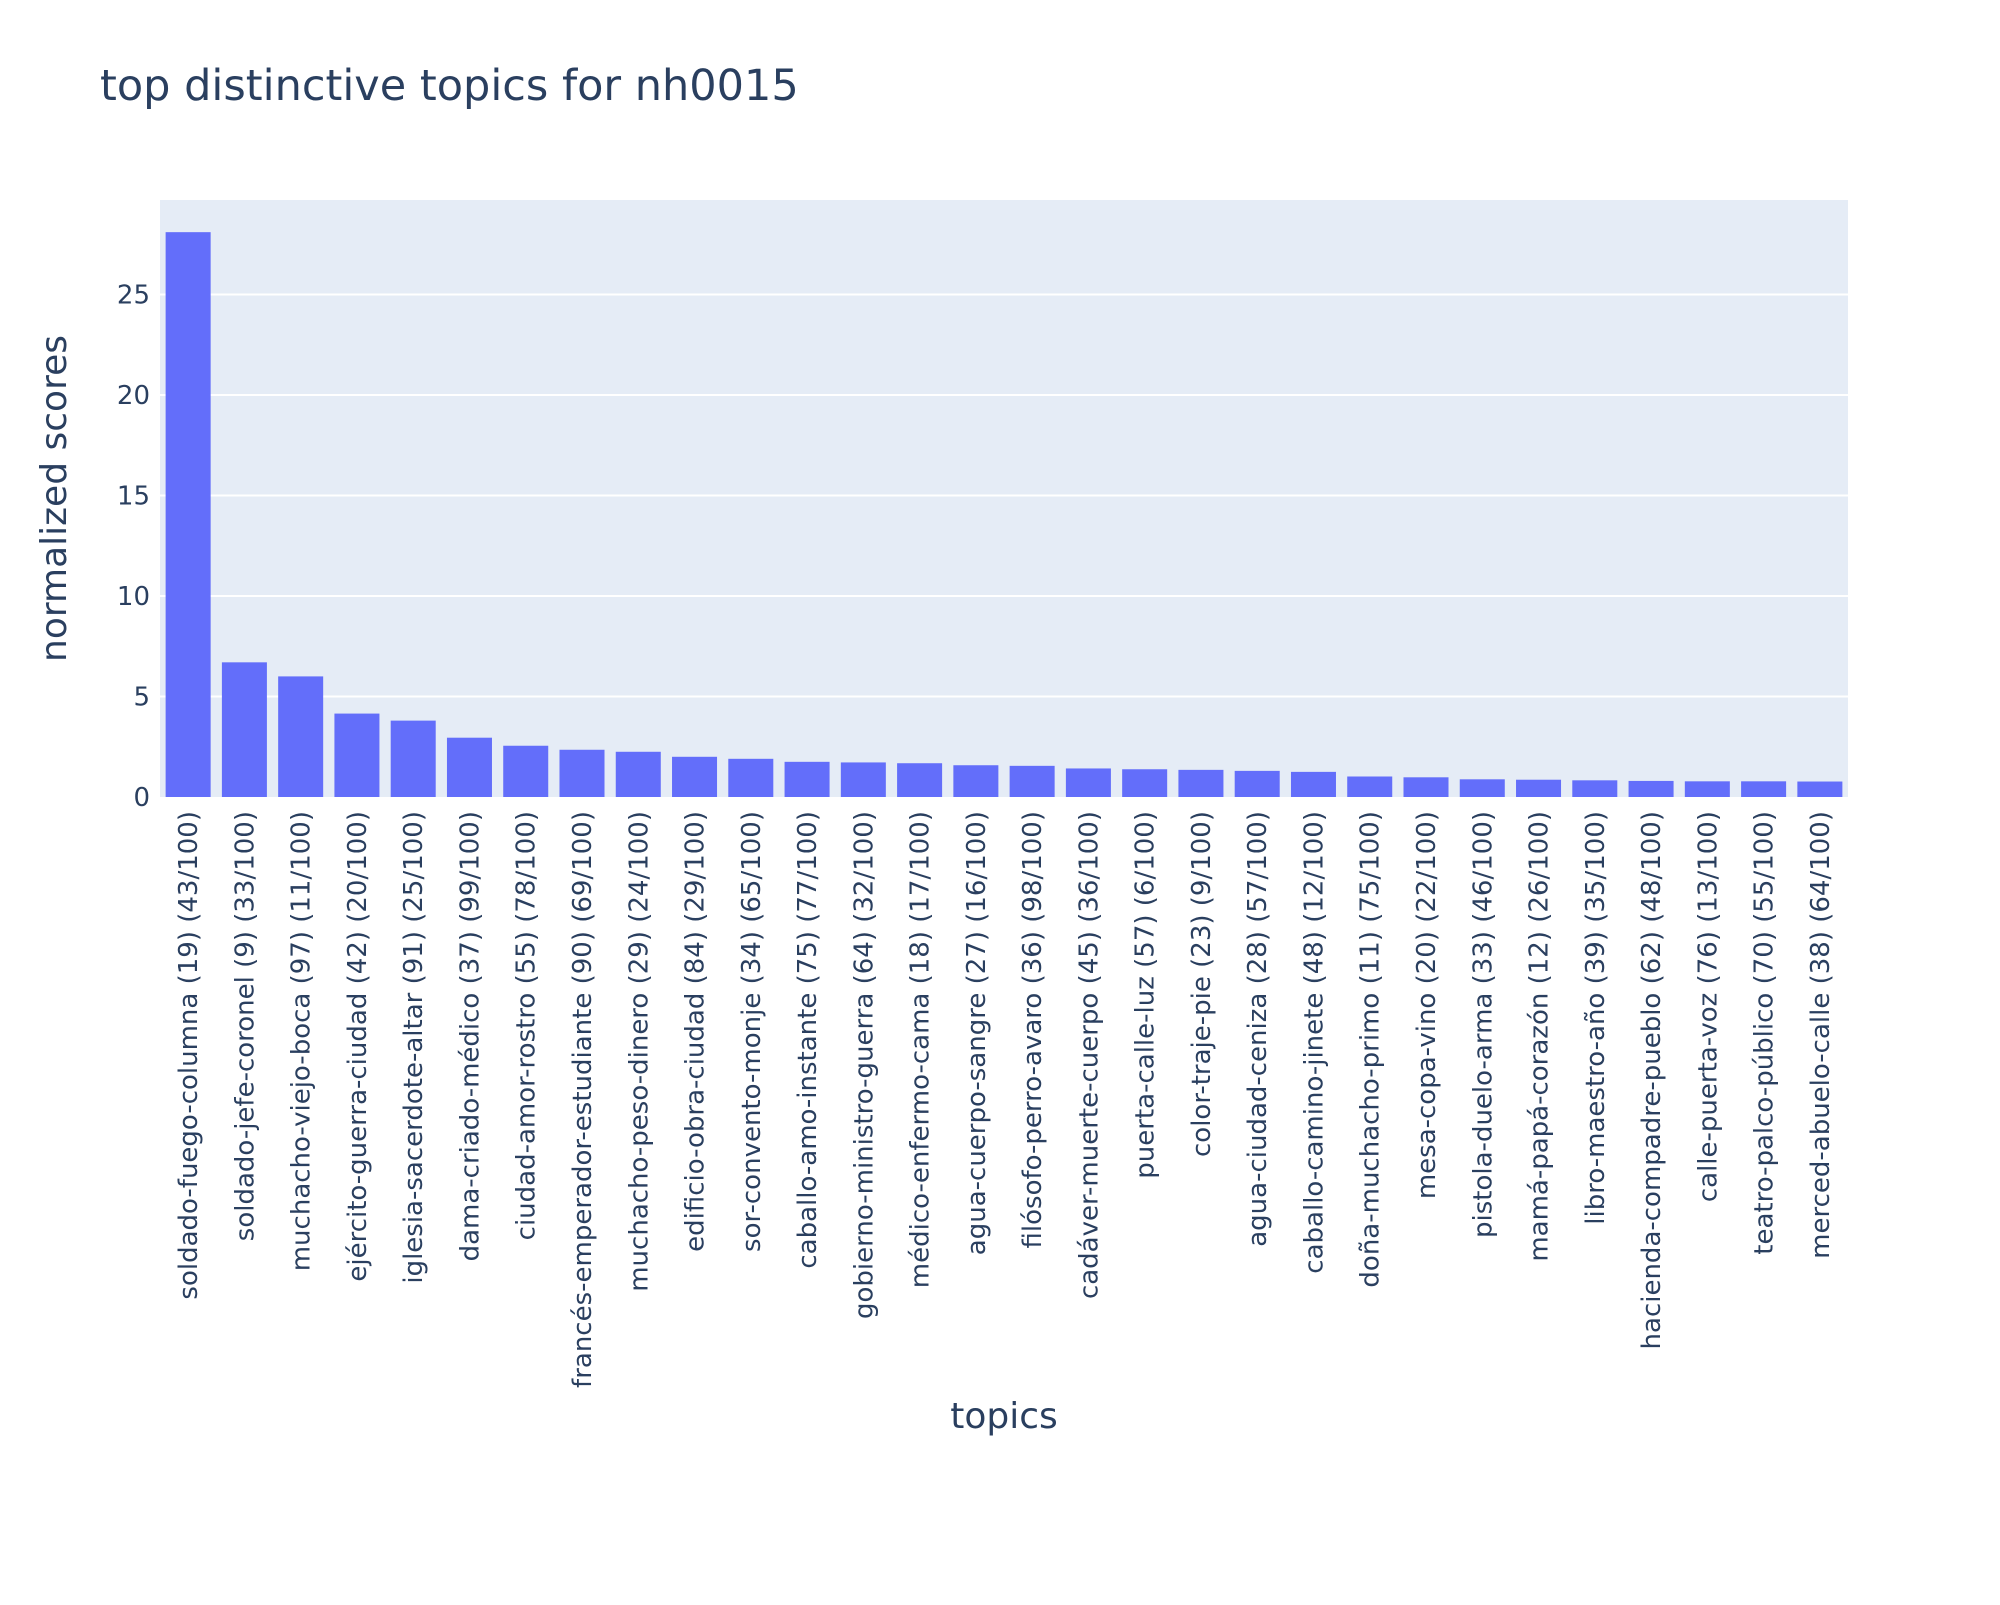  Describe the element at coordinates (358, 1046) in the screenshot. I see `x-tick-label: ejército-guerra-ciudad (42) (20/100)` at that location.